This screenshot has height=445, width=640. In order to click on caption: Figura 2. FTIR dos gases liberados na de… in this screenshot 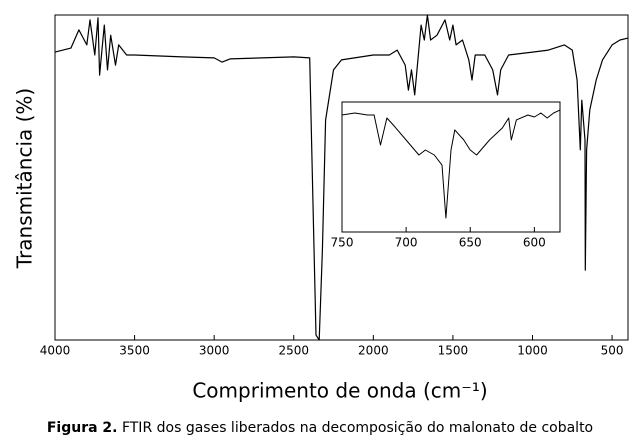, I will do `click(320, 428)`.